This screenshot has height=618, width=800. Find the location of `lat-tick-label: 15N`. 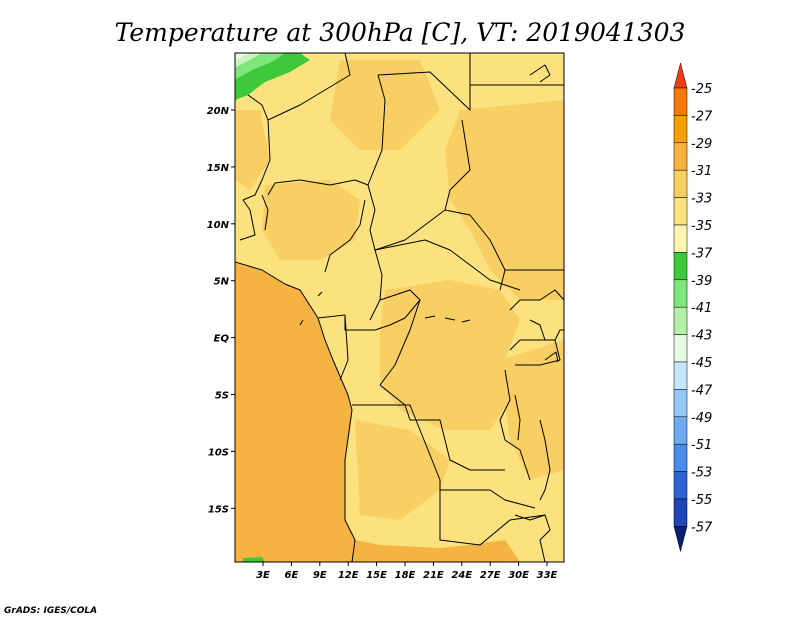

lat-tick-label: 15N is located at coordinates (218, 168).